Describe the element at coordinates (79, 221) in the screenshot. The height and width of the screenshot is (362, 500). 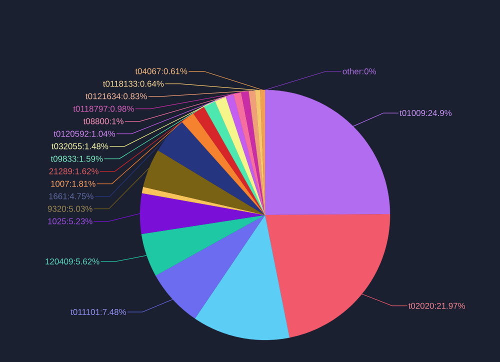
I see `data-label: :5.23%` at that location.